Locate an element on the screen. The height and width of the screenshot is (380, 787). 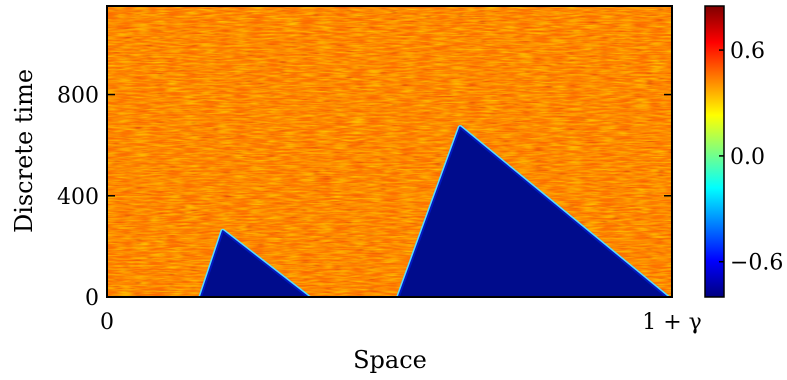
x-tick-label: 1 + γ is located at coordinates (672, 322).